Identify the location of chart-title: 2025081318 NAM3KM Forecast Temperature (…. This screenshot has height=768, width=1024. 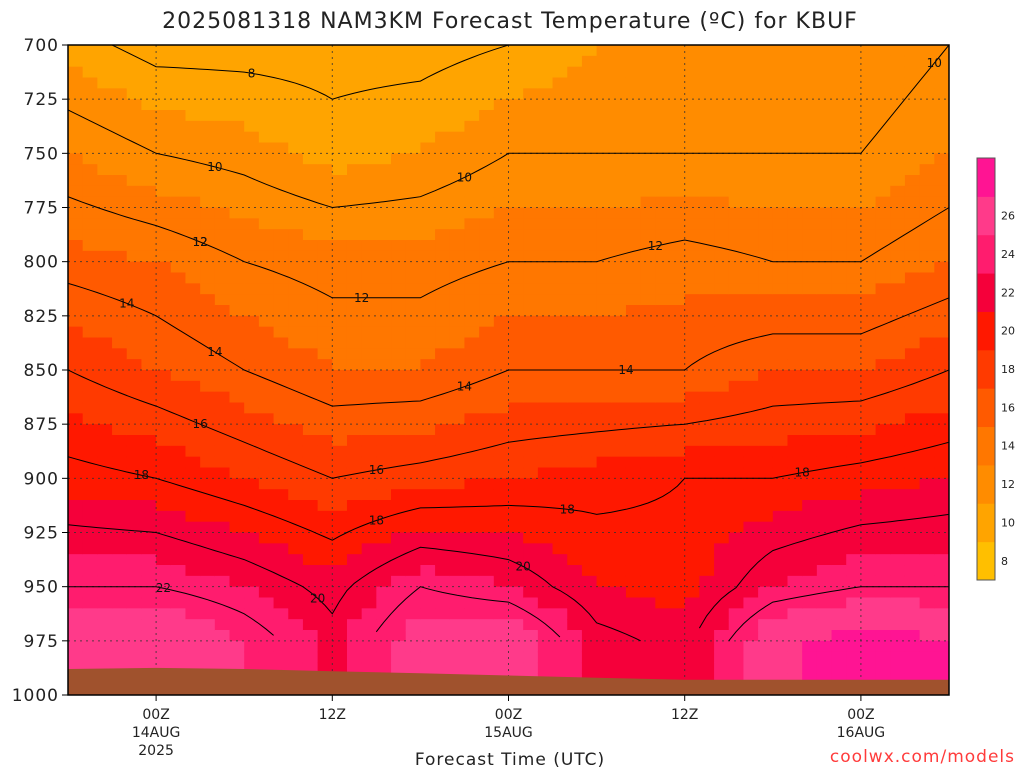
(510, 21).